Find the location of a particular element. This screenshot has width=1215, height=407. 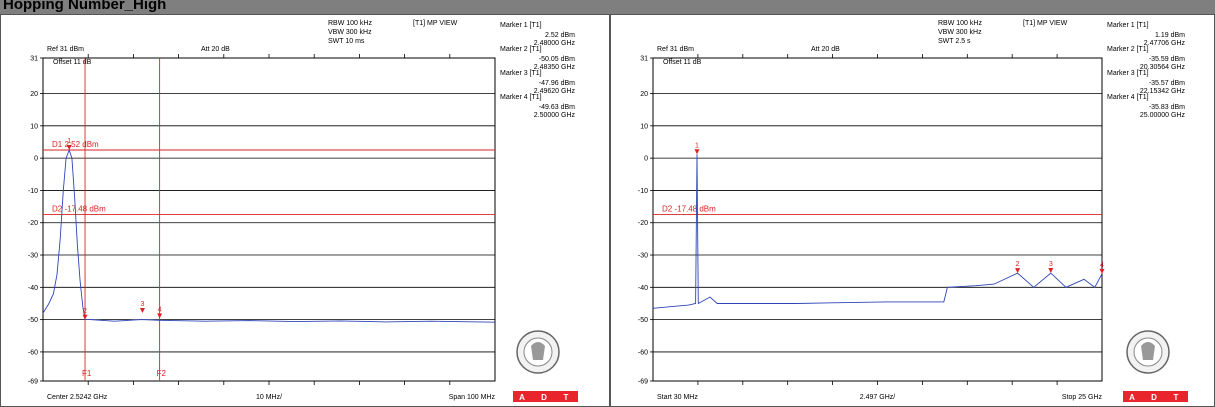

marker-readout-frequency: 2.50000 GHz is located at coordinates (555, 115).